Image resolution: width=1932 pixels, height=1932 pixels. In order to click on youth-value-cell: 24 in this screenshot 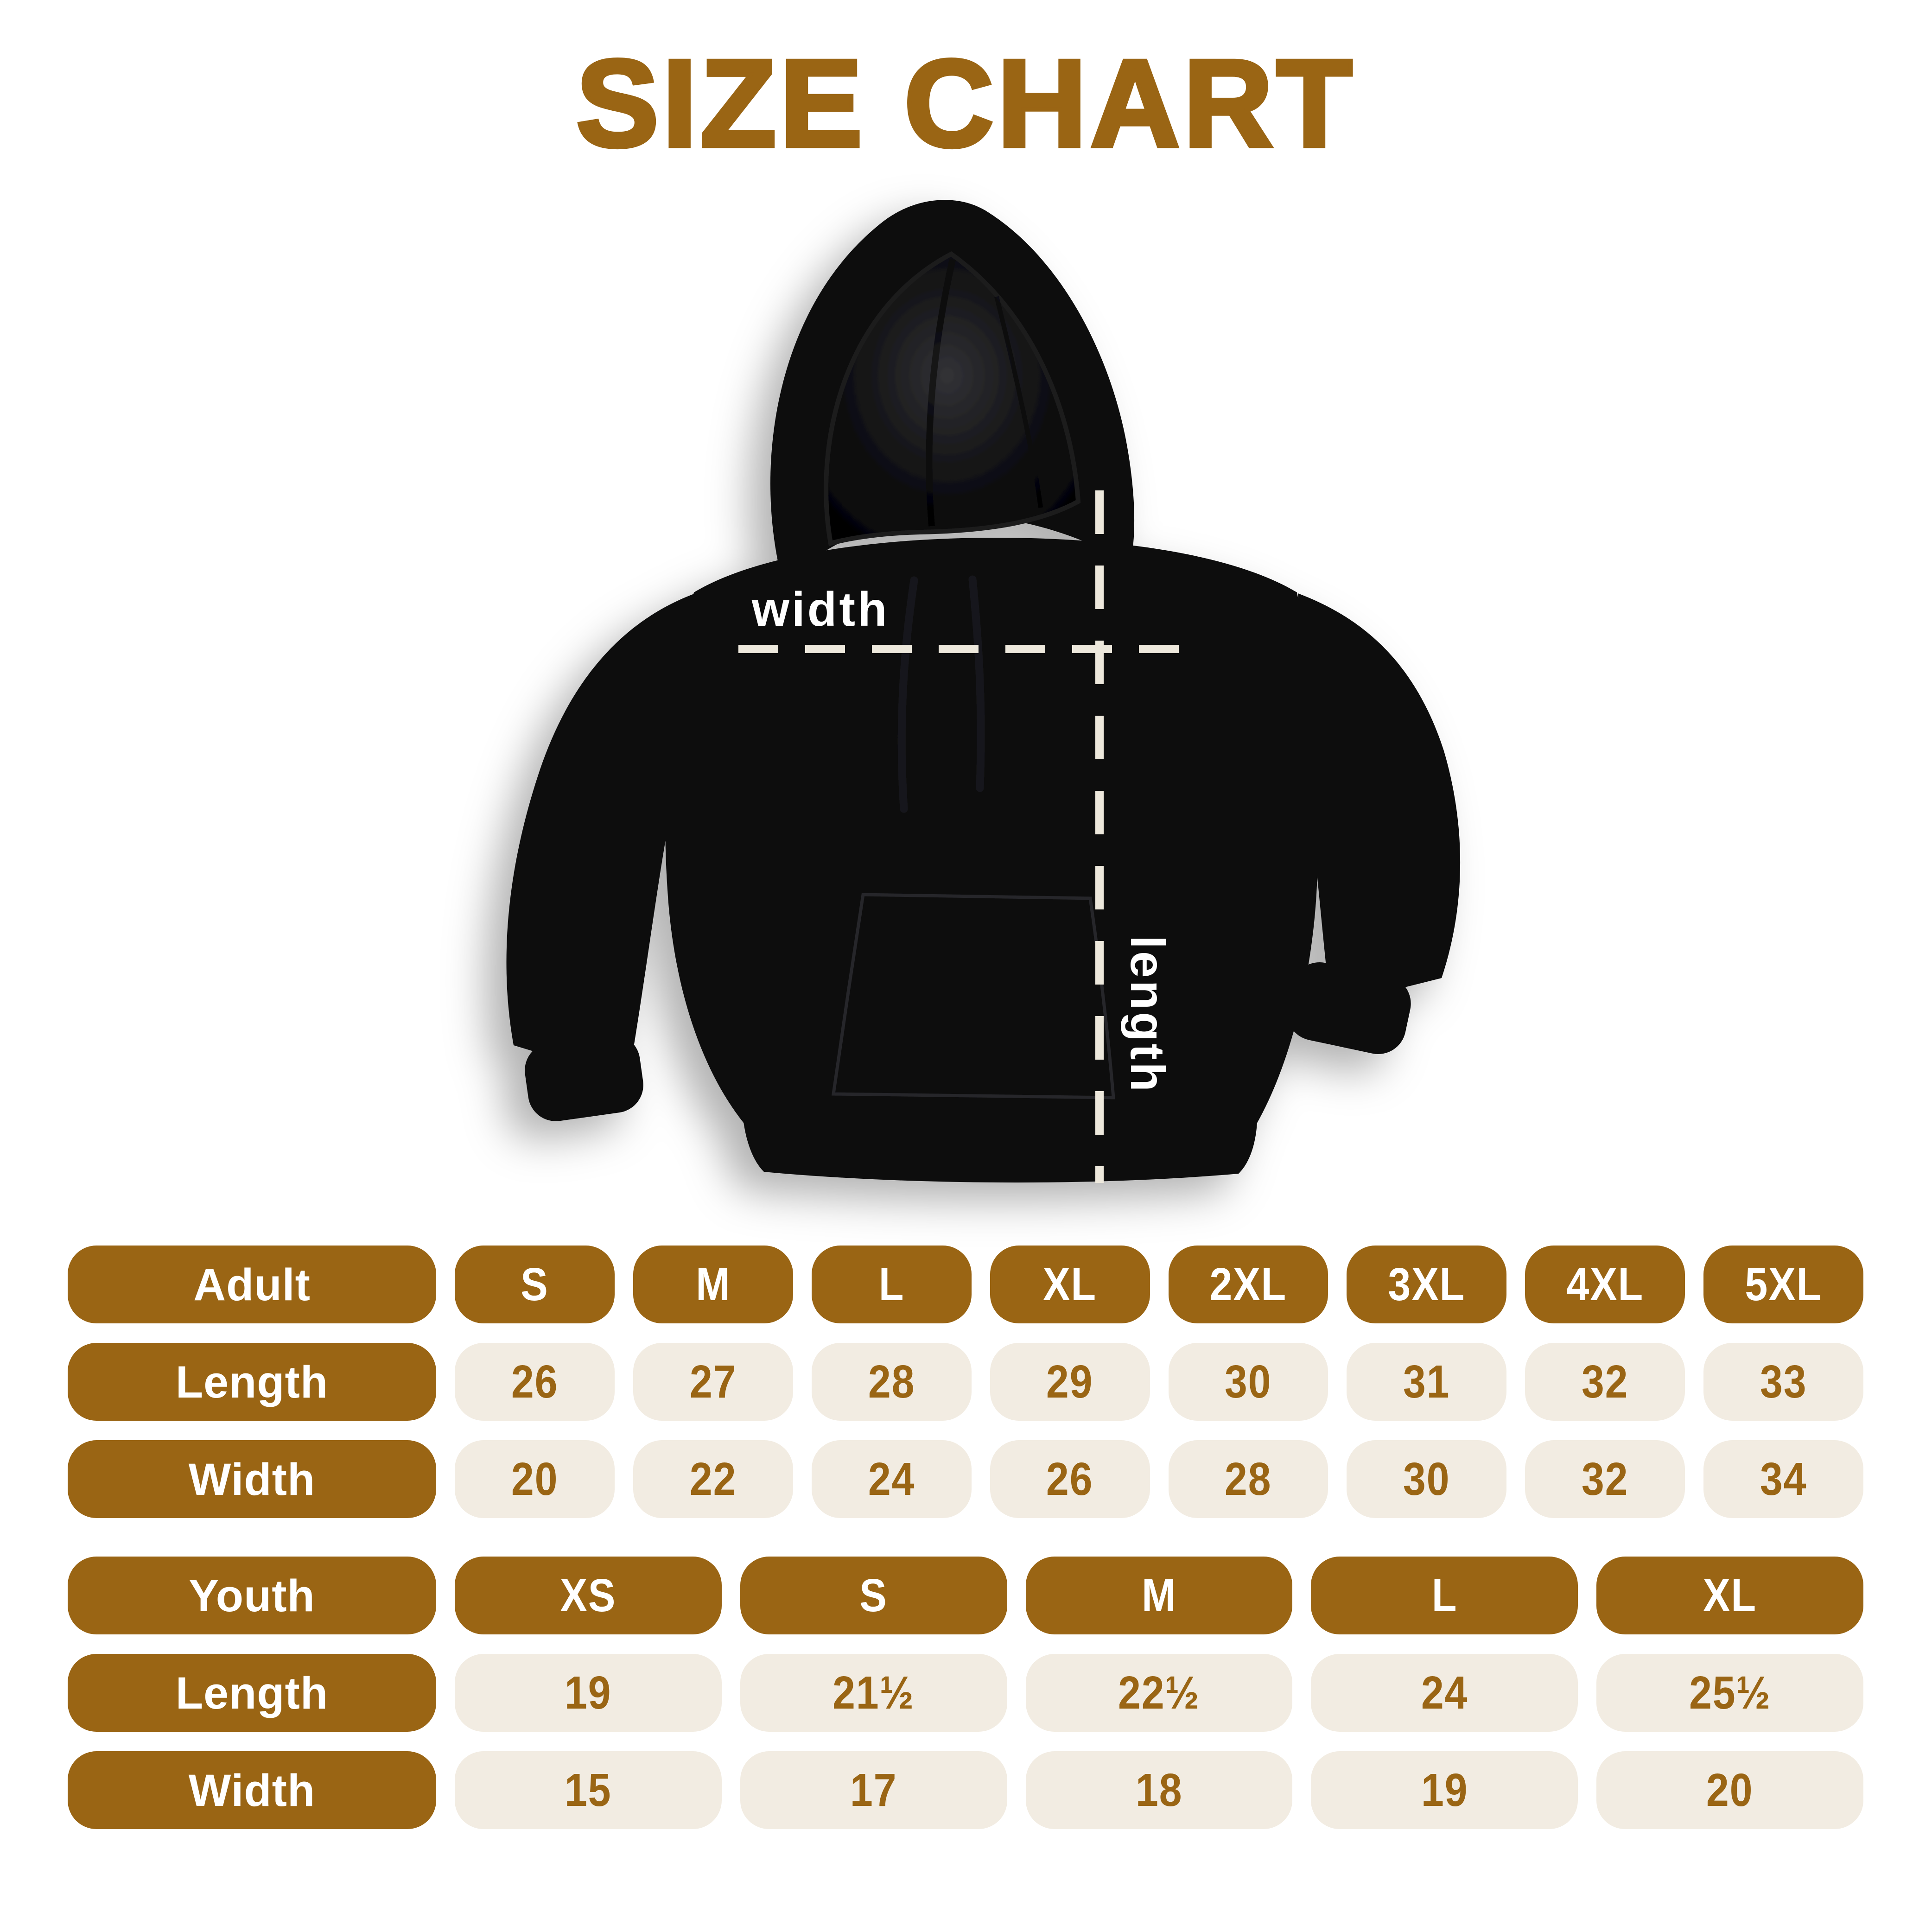, I will do `click(1444, 1693)`.